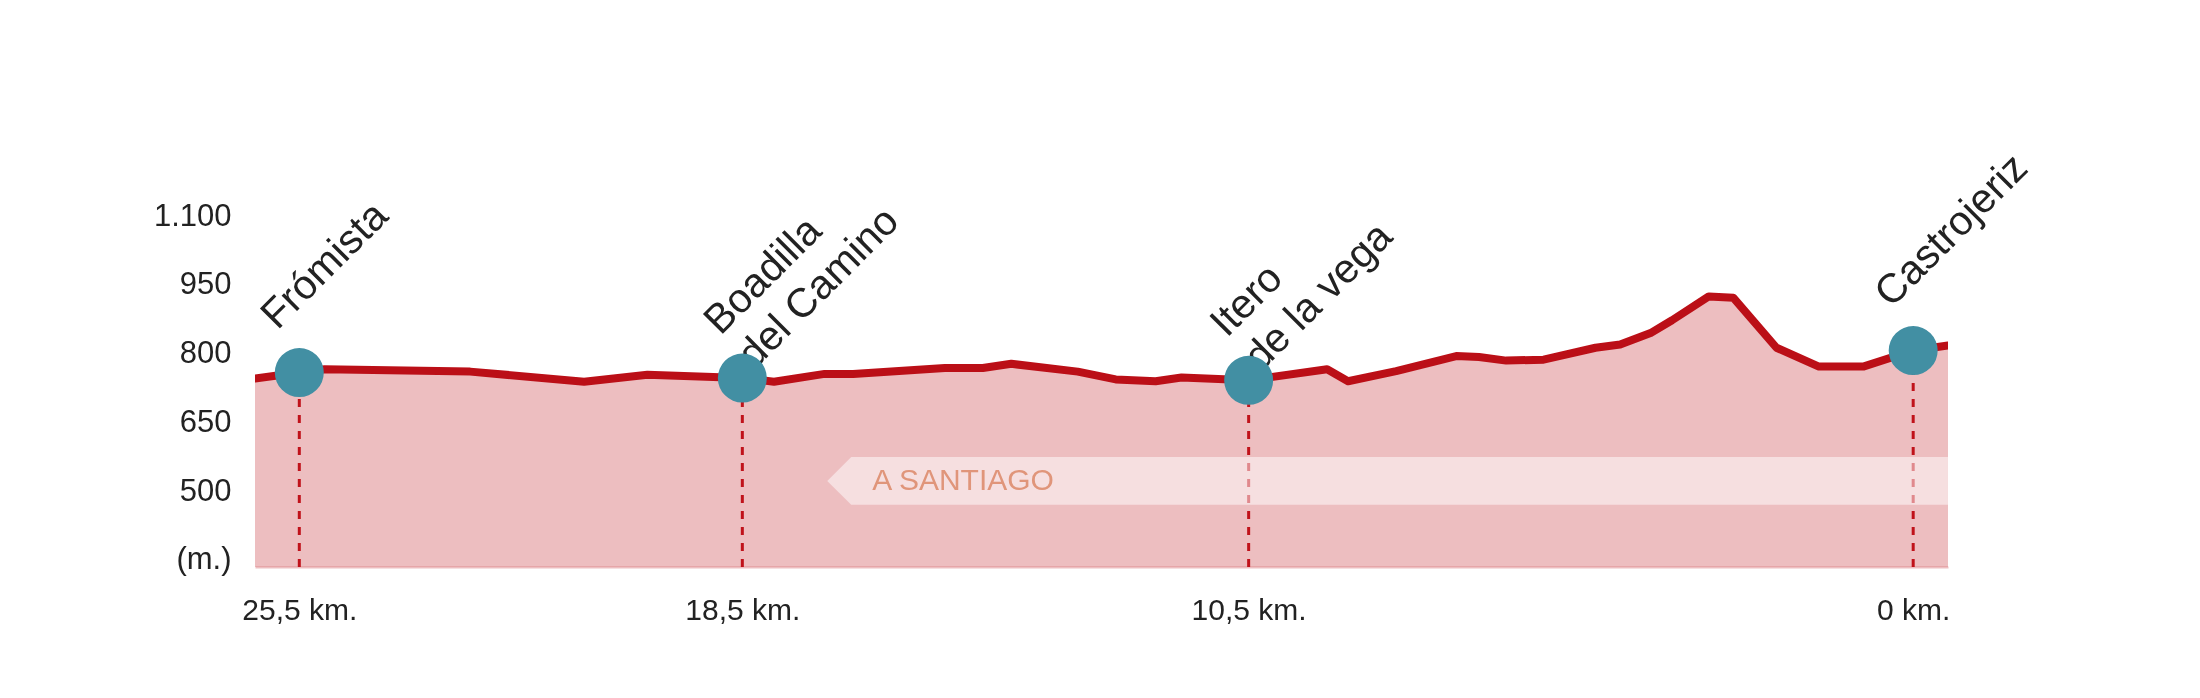  What do you see at coordinates (743, 609) in the screenshot?
I see `x-tick-label: 18,5 km.` at bounding box center [743, 609].